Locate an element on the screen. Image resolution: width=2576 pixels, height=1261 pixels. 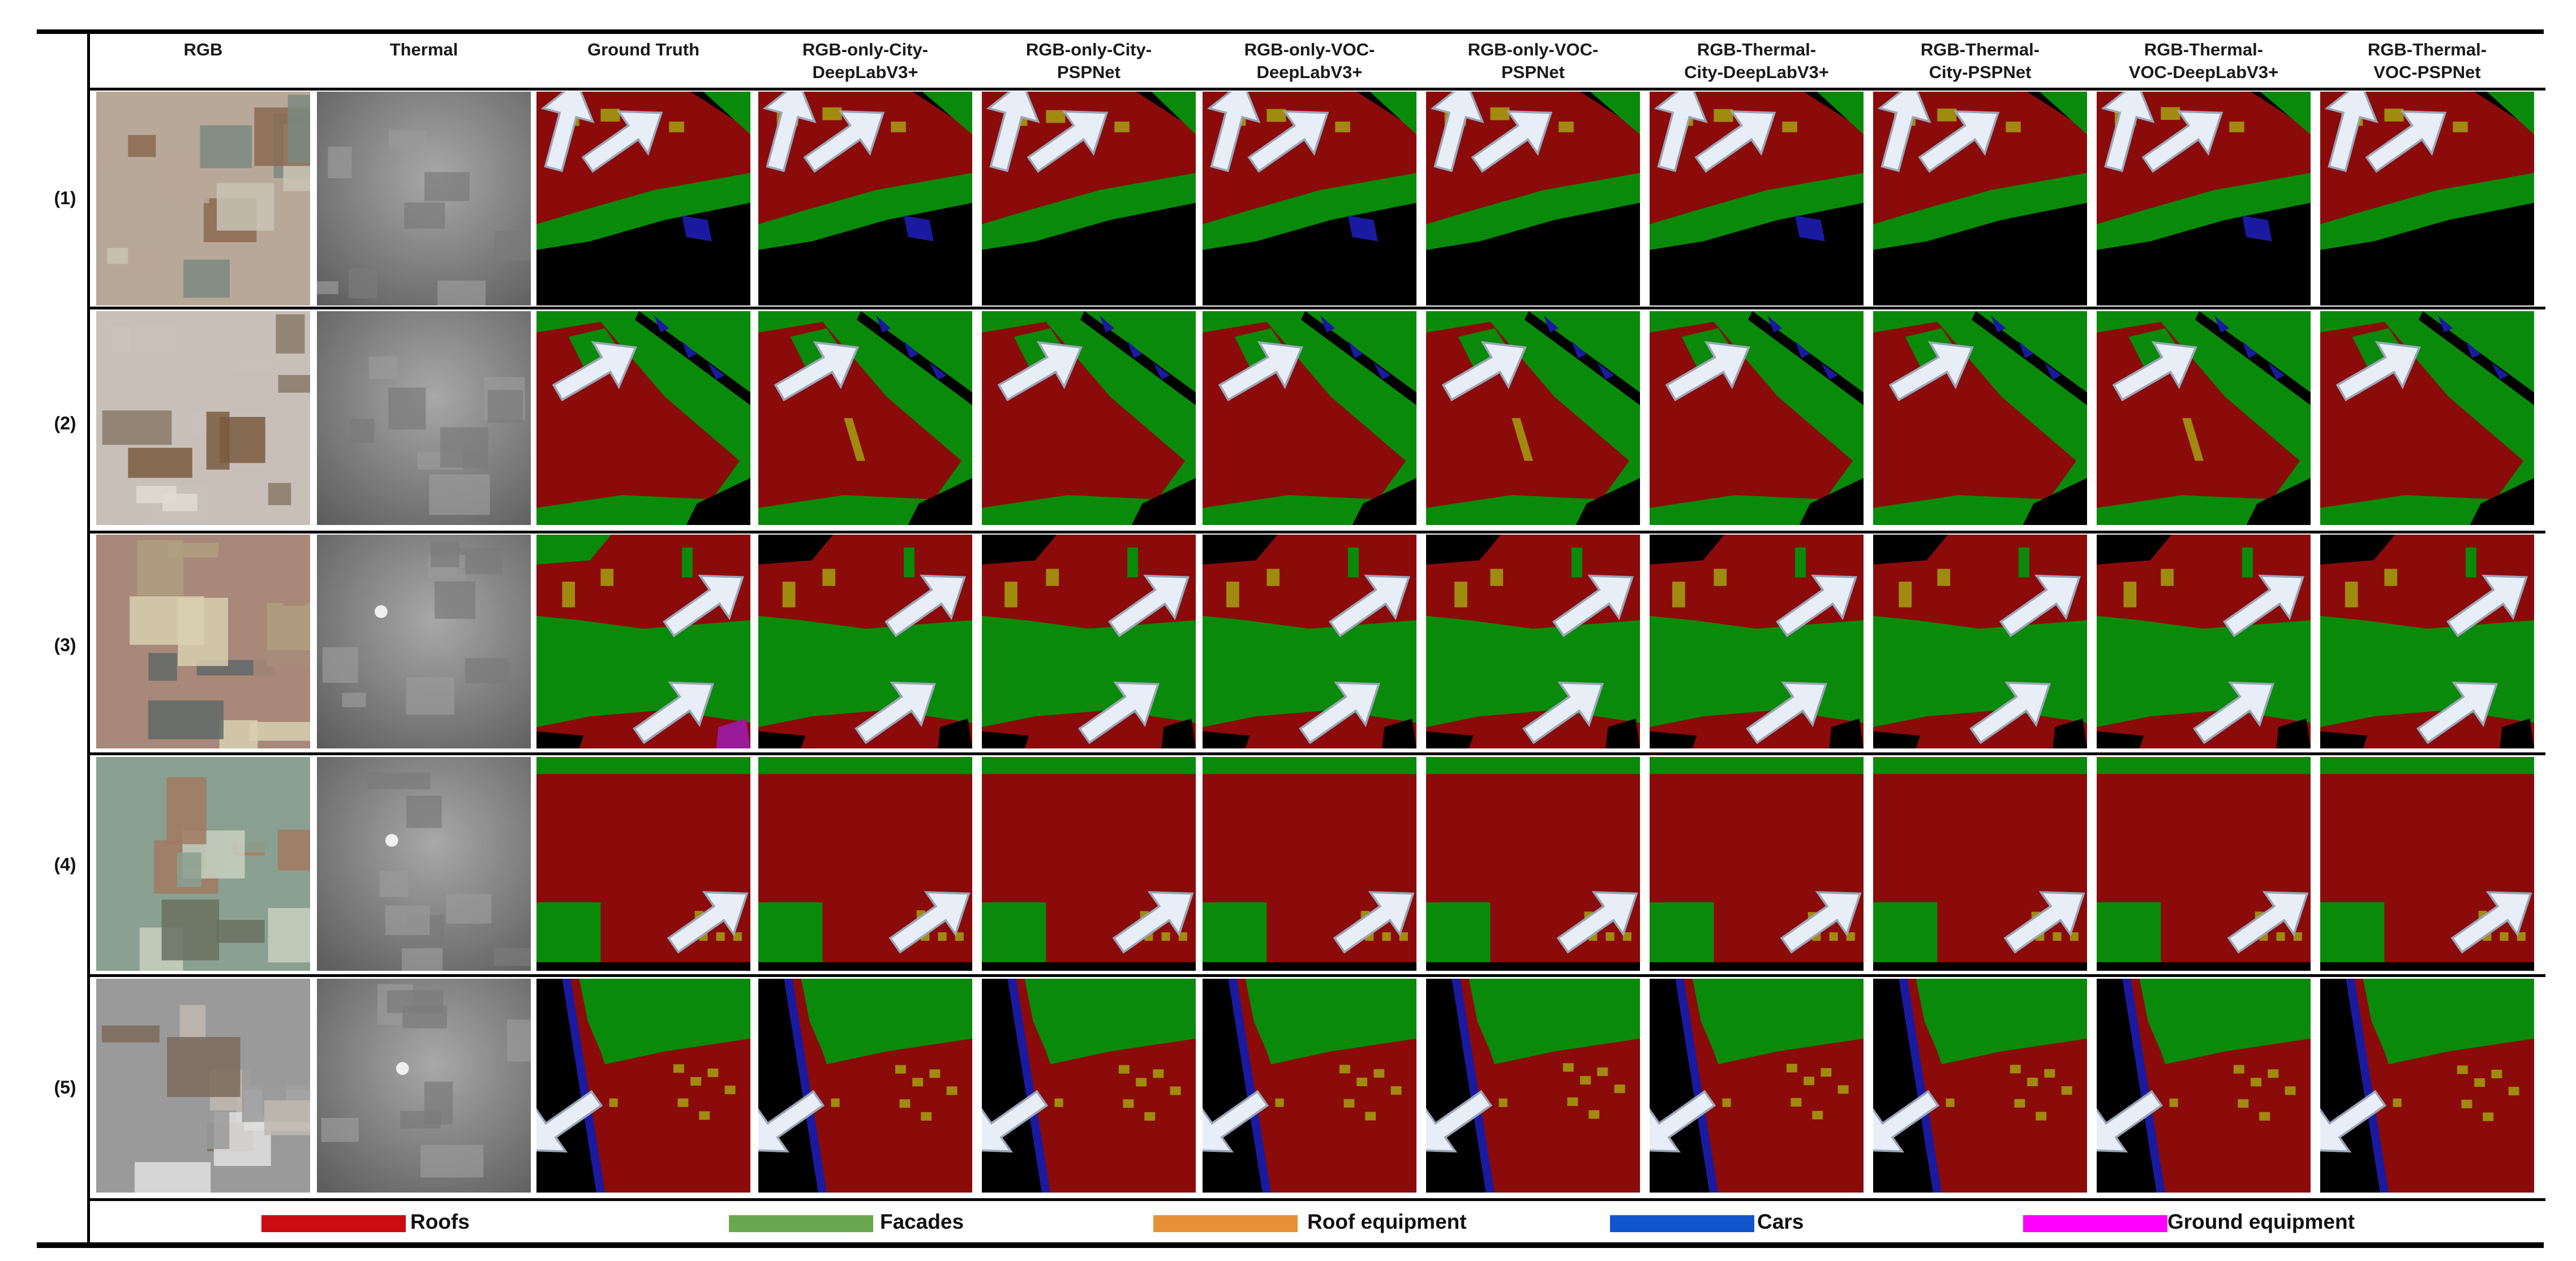
row-label: (5) is located at coordinates (65, 1087).